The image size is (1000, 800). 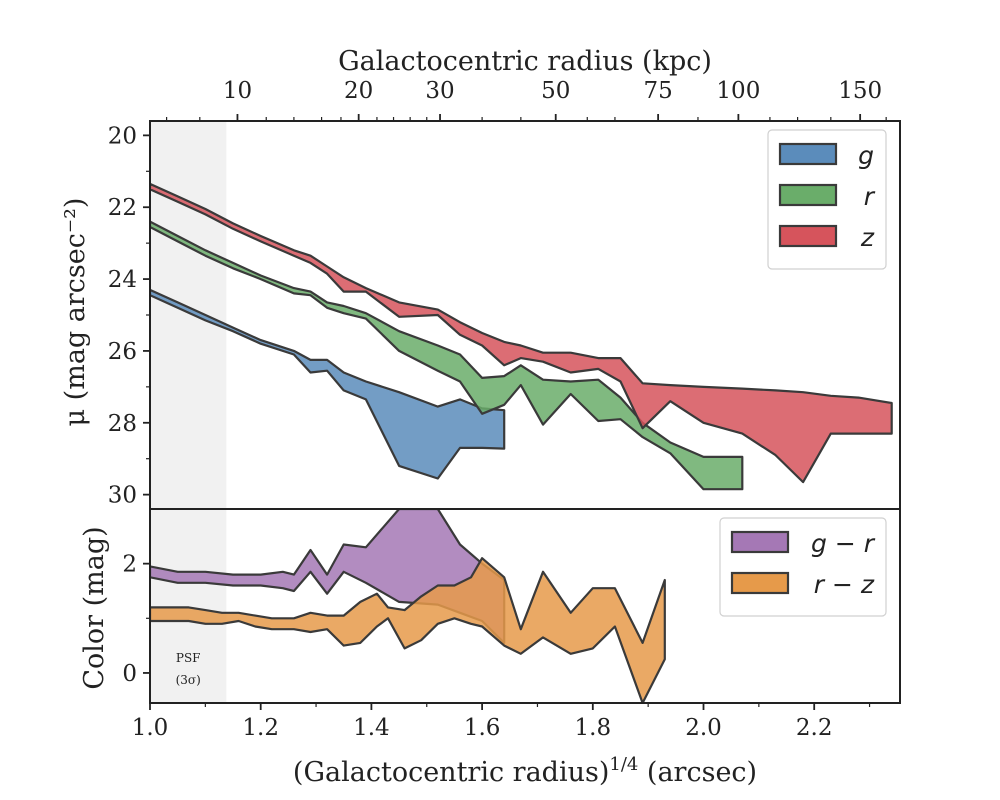 What do you see at coordinates (703, 728) in the screenshot?
I see `x-tick-label: 2.0` at bounding box center [703, 728].